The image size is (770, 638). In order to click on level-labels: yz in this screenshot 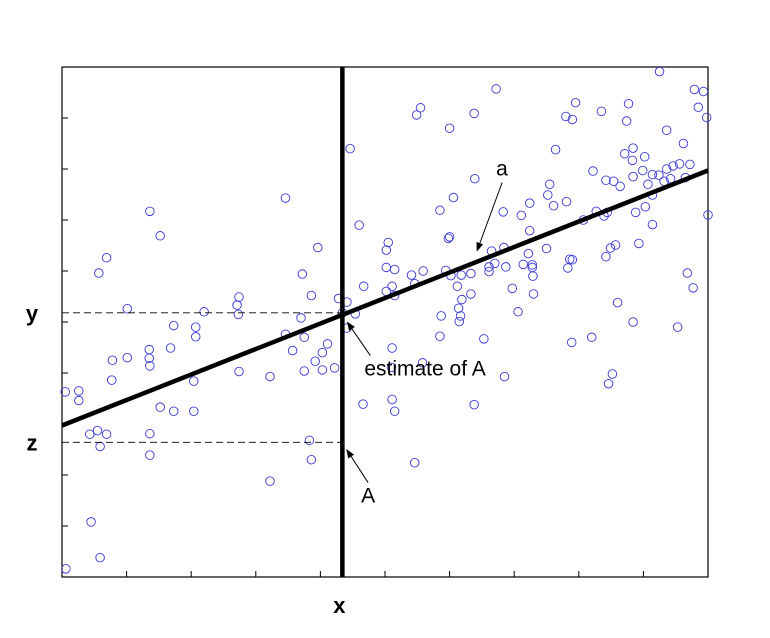, I will do `click(32, 378)`.